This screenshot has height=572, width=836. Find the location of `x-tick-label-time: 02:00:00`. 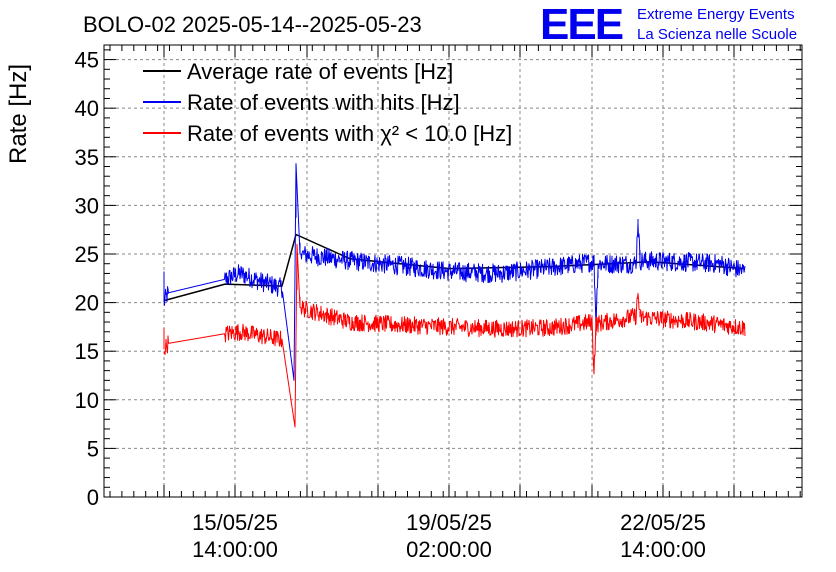

x-tick-label-time: 02:00:00 is located at coordinates (449, 549).